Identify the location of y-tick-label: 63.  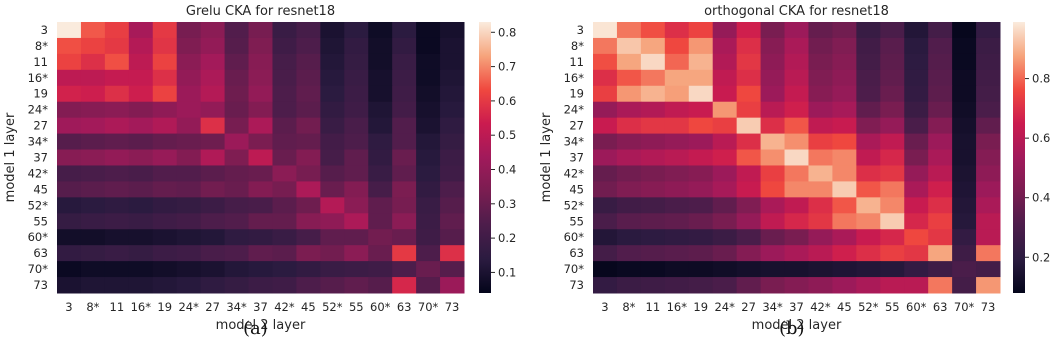
(576, 253).